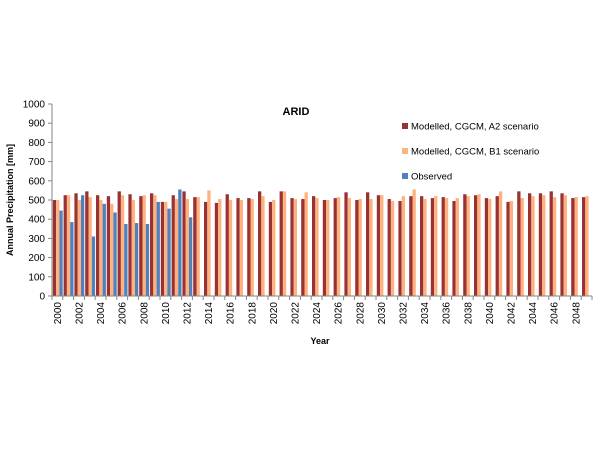  Describe the element at coordinates (58, 313) in the screenshot. I see `x-tick-label: 2000` at that location.